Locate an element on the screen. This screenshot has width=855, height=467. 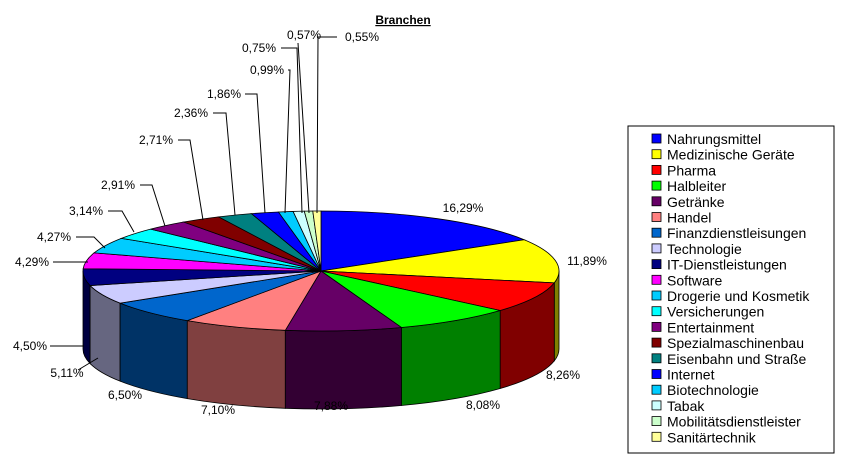
legend-label-14: Eisenbahn und Straße is located at coordinates (737, 359).